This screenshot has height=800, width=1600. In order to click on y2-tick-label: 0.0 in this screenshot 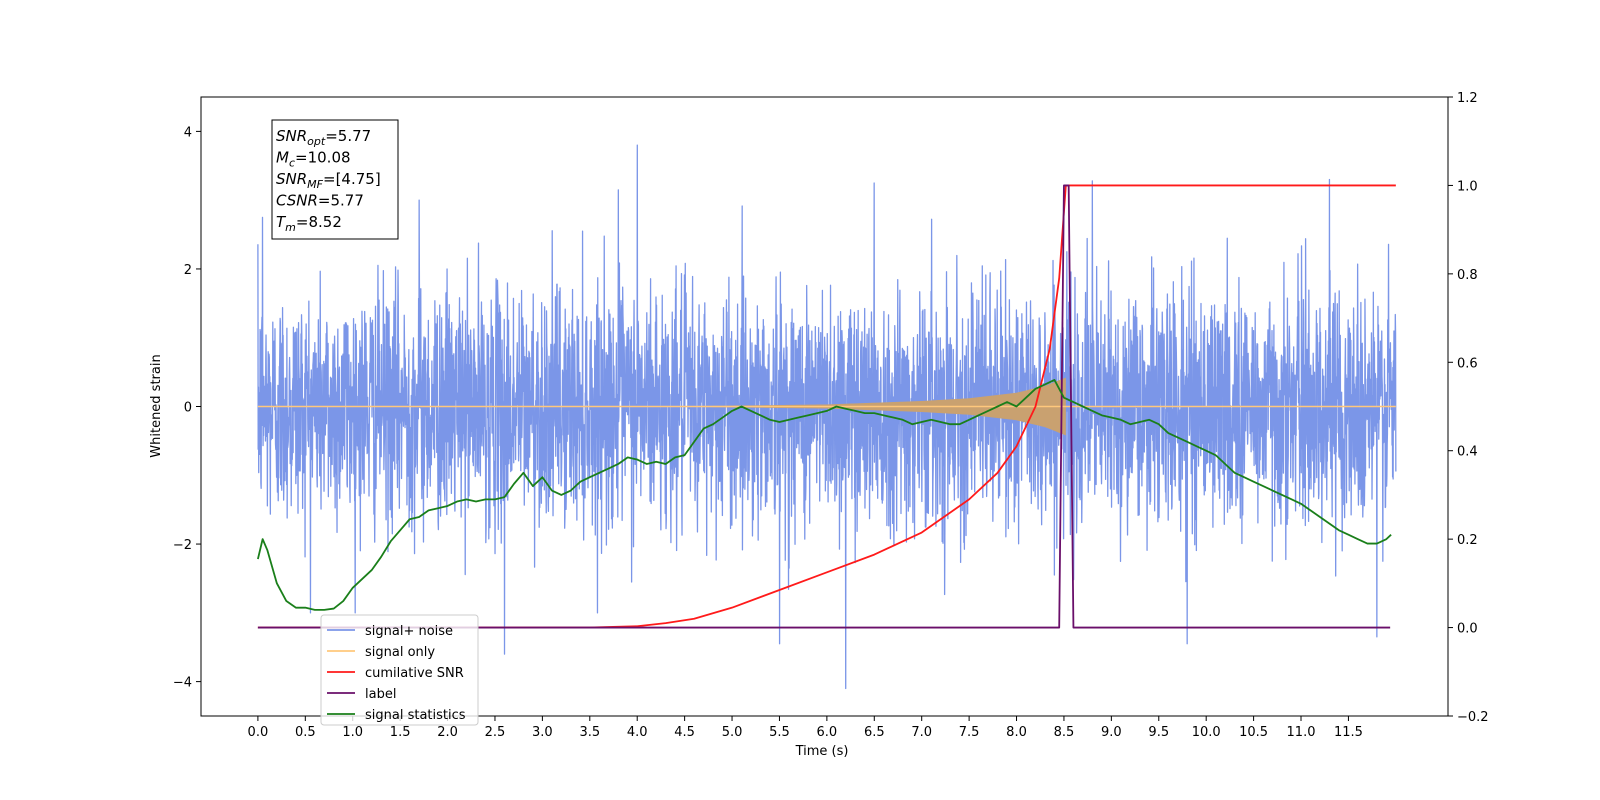, I will do `click(1467, 629)`.